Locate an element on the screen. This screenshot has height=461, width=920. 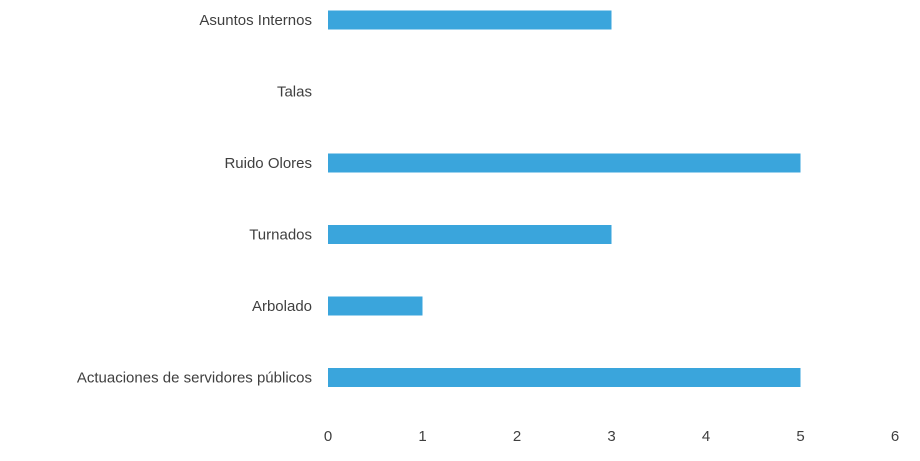
x-tick-label-4: 4 is located at coordinates (706, 436).